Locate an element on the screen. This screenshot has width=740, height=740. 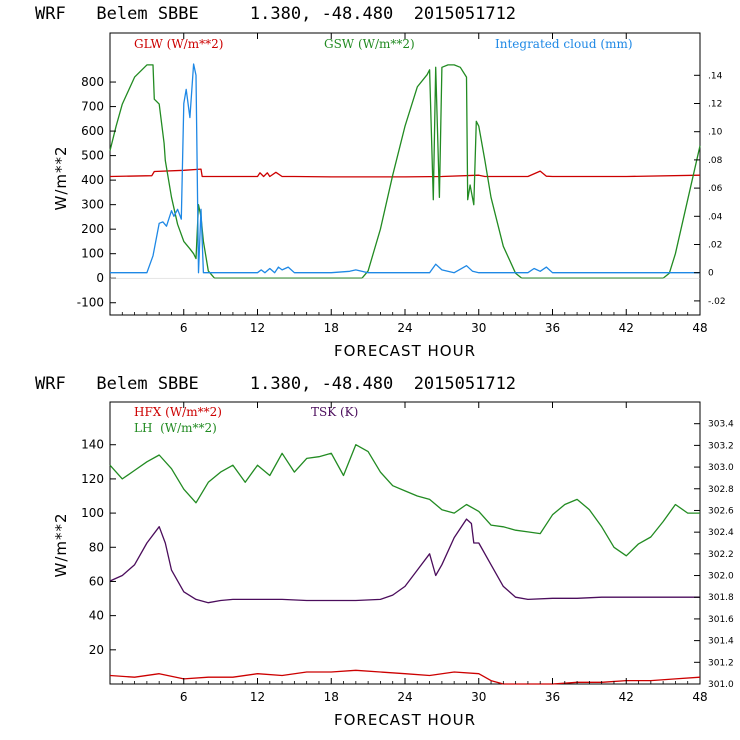
series-line-tsk is located at coordinates (404, 561).